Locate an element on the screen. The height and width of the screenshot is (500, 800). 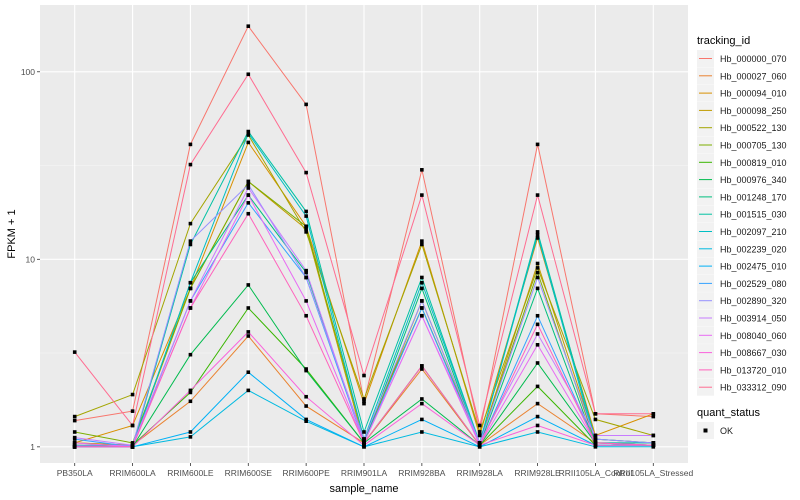
legend-label: Hb_002475_010 is located at coordinates (753, 267).